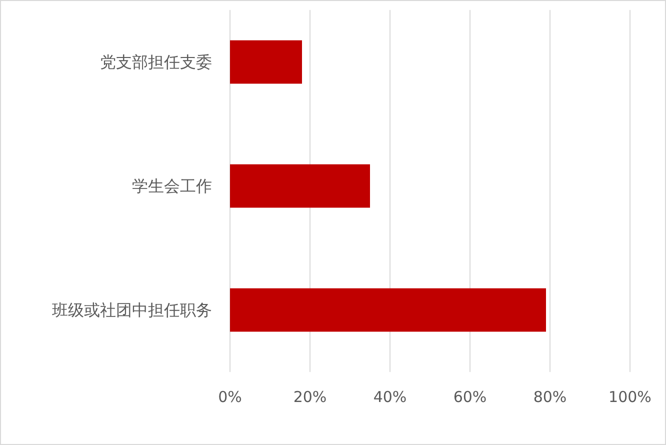 This screenshot has height=445, width=666. Describe the element at coordinates (550, 397) in the screenshot. I see `x-tick-label: 80%` at that location.